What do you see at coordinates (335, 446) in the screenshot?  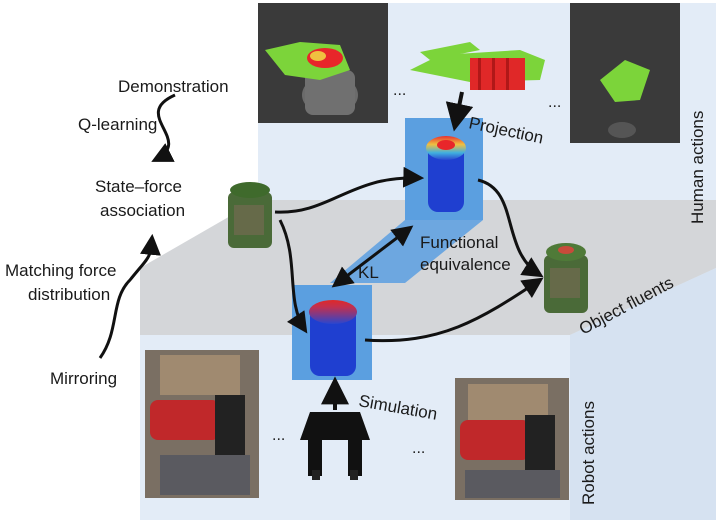 I see `robot-gripper-icon` at bounding box center [335, 446].